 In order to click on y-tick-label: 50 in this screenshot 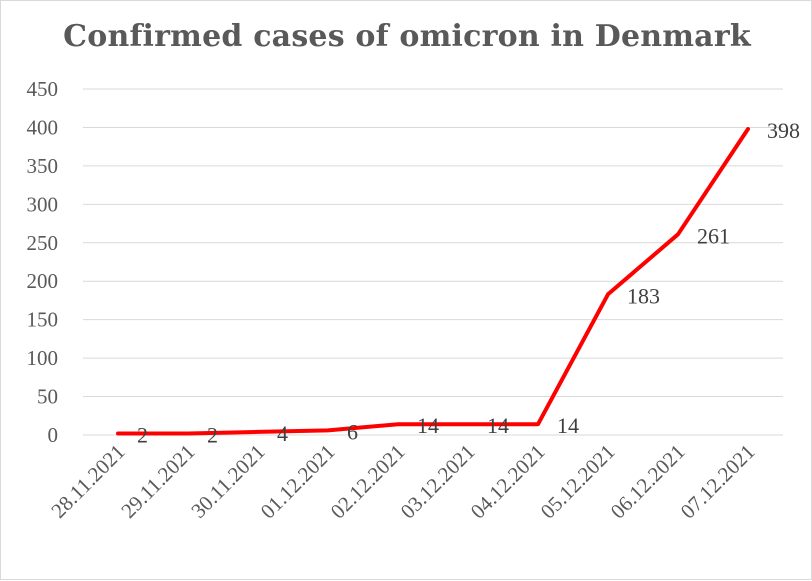, I will do `click(47, 397)`.